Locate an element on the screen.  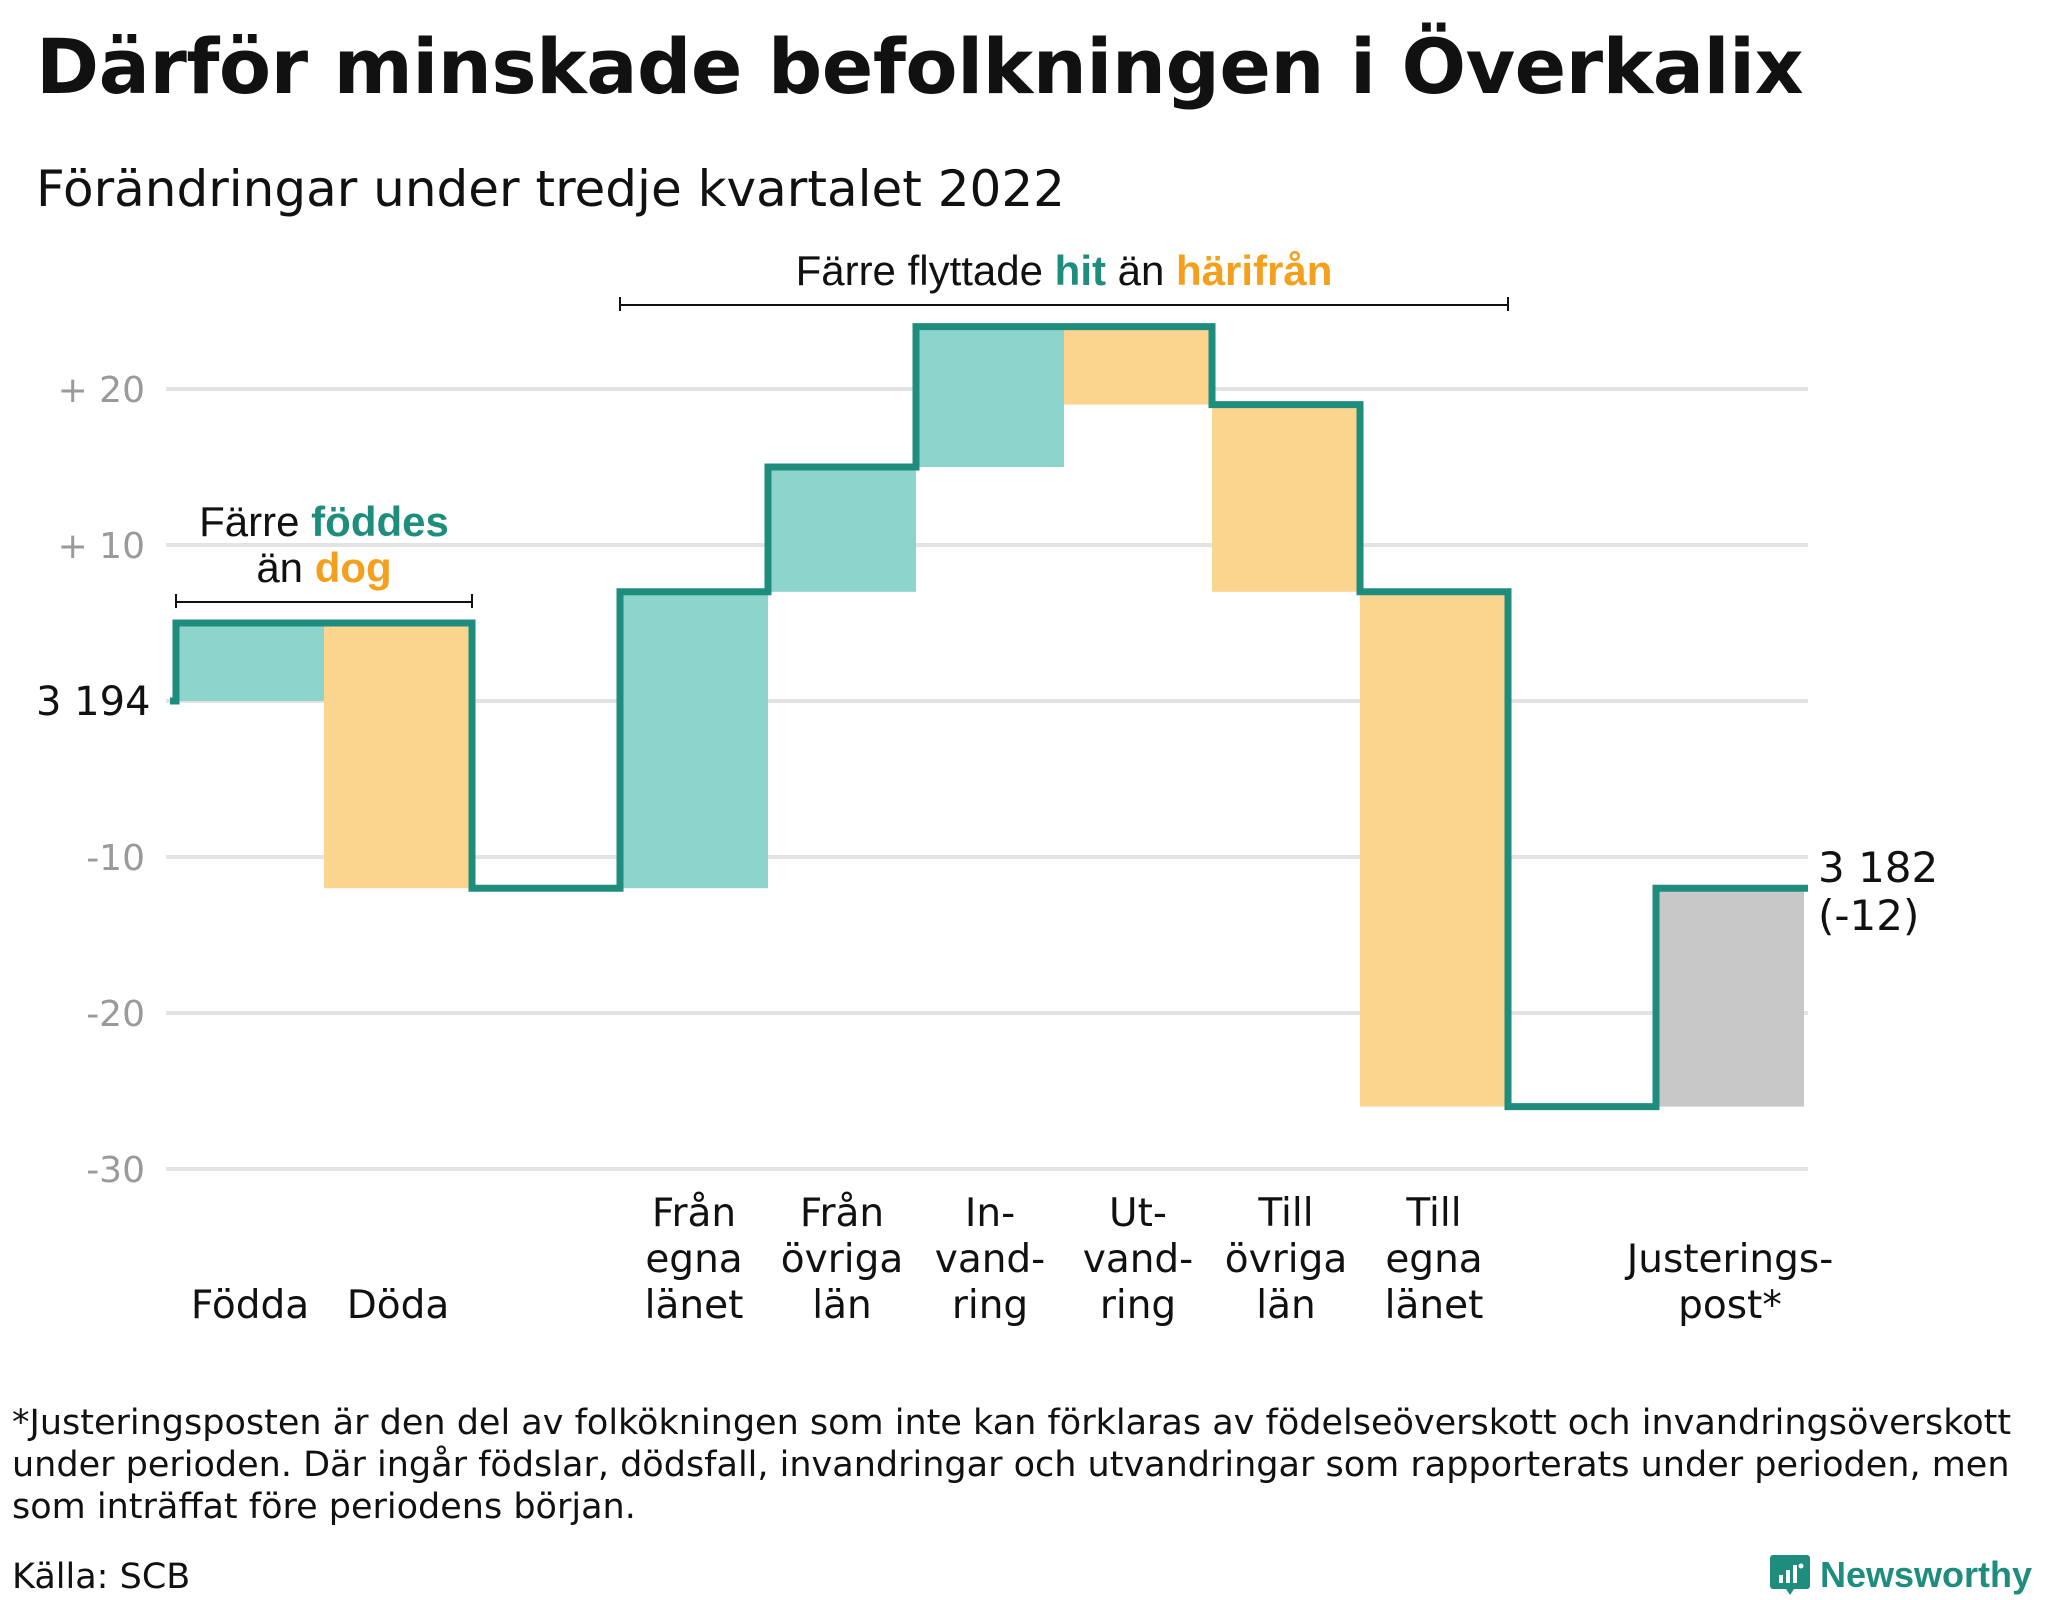
annotation-segment: dog is located at coordinates (353, 567).